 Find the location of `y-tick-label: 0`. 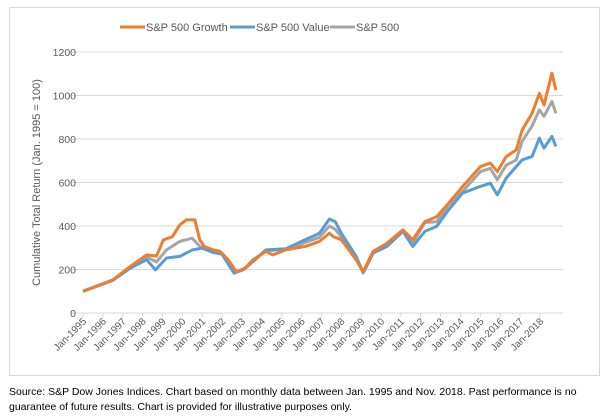

y-tick-label: 0 is located at coordinates (73, 314).